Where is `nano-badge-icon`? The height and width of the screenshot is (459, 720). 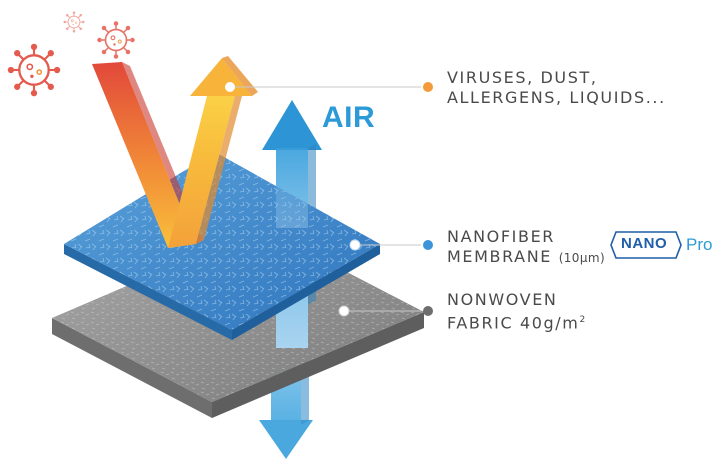 nano-badge-icon is located at coordinates (646, 245).